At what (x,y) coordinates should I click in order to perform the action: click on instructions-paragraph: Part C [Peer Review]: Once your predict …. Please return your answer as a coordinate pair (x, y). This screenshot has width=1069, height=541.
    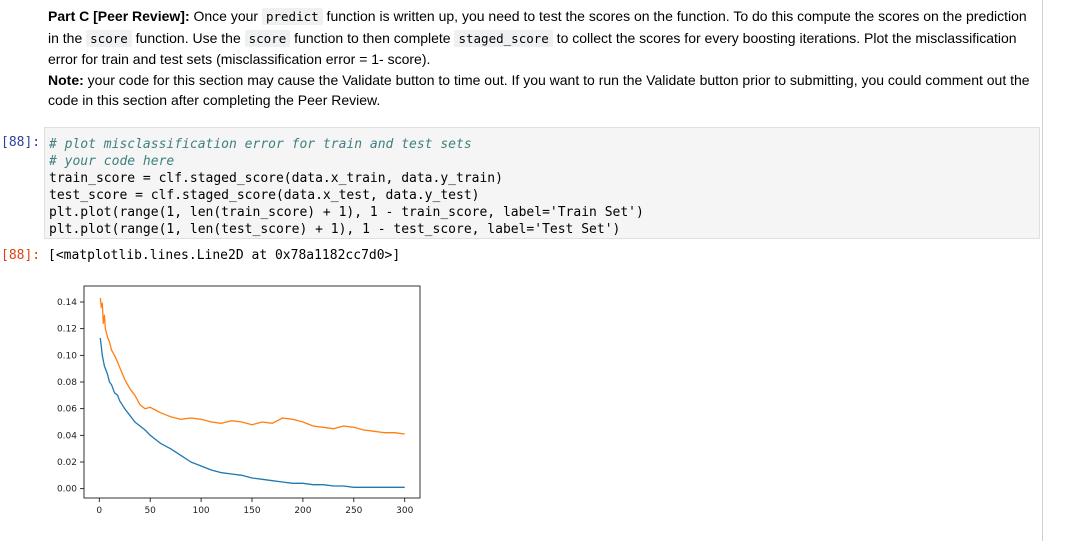
    Looking at the image, I should click on (543, 38).